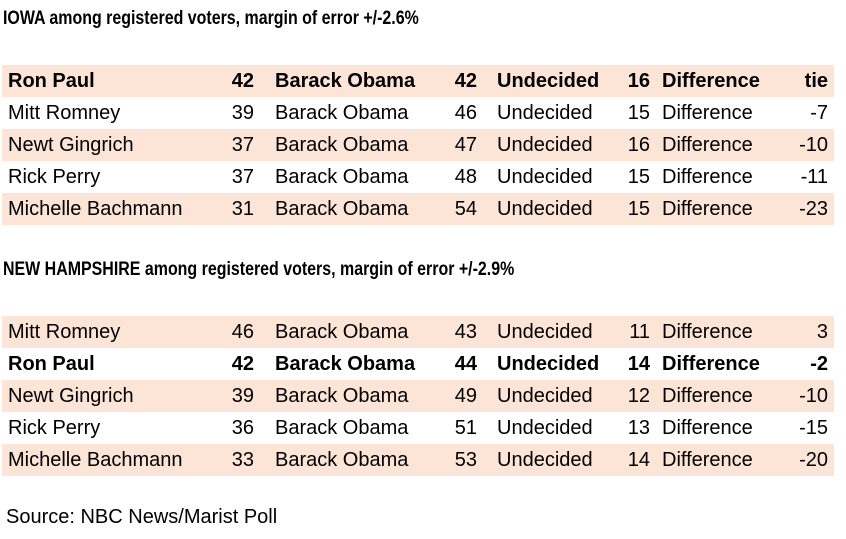 This screenshot has width=846, height=539. What do you see at coordinates (242, 460) in the screenshot?
I see `candidate-pct: 33` at bounding box center [242, 460].